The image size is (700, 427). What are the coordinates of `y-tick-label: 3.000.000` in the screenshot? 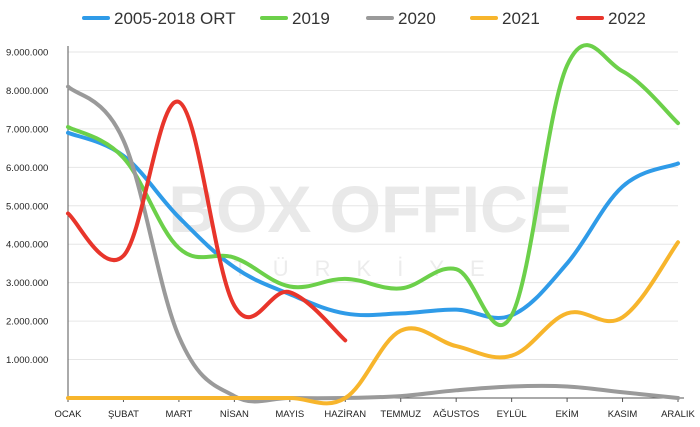 It's located at (27, 283).